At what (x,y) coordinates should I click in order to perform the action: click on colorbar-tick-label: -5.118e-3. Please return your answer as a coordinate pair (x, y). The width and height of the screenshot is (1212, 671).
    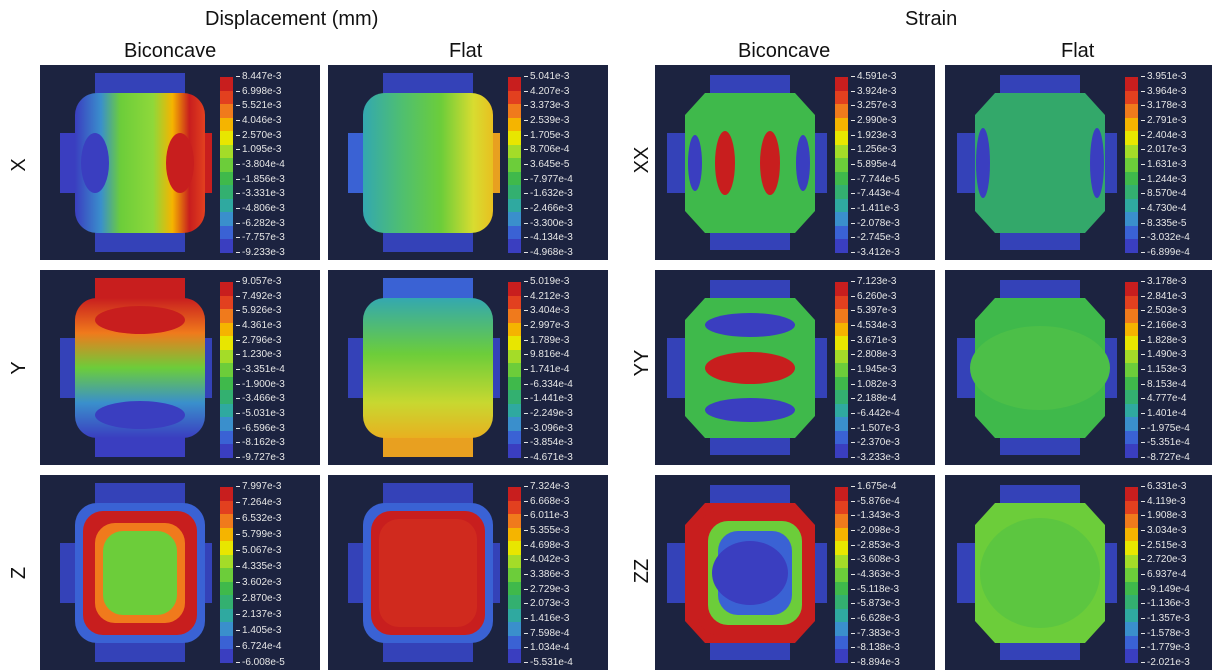
    Looking at the image, I should click on (875, 590).